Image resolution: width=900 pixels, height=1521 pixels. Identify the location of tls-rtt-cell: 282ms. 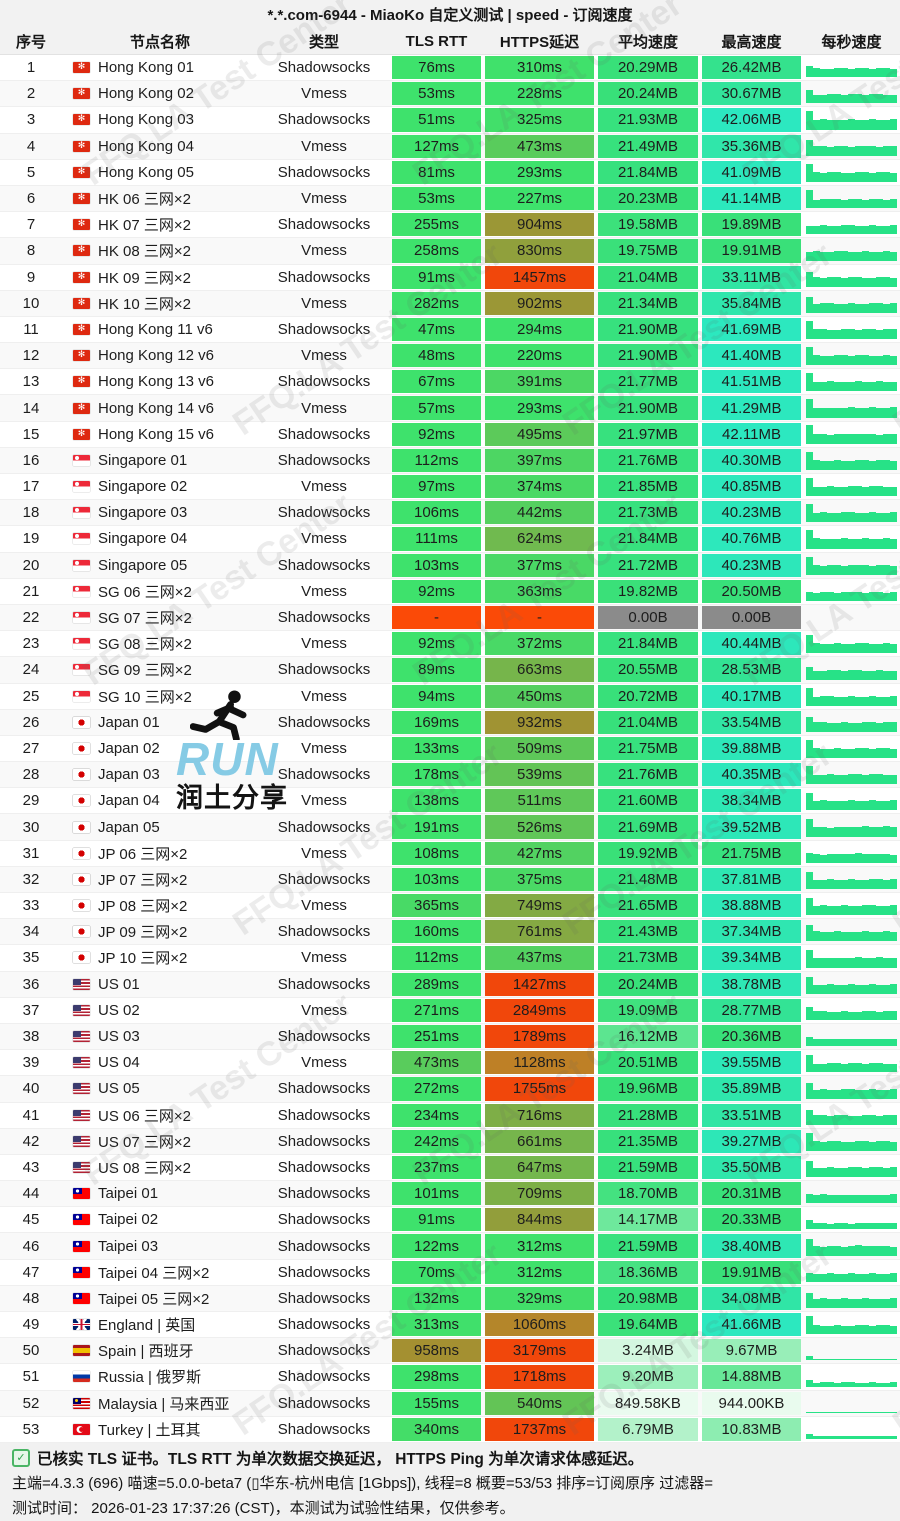
(436, 303).